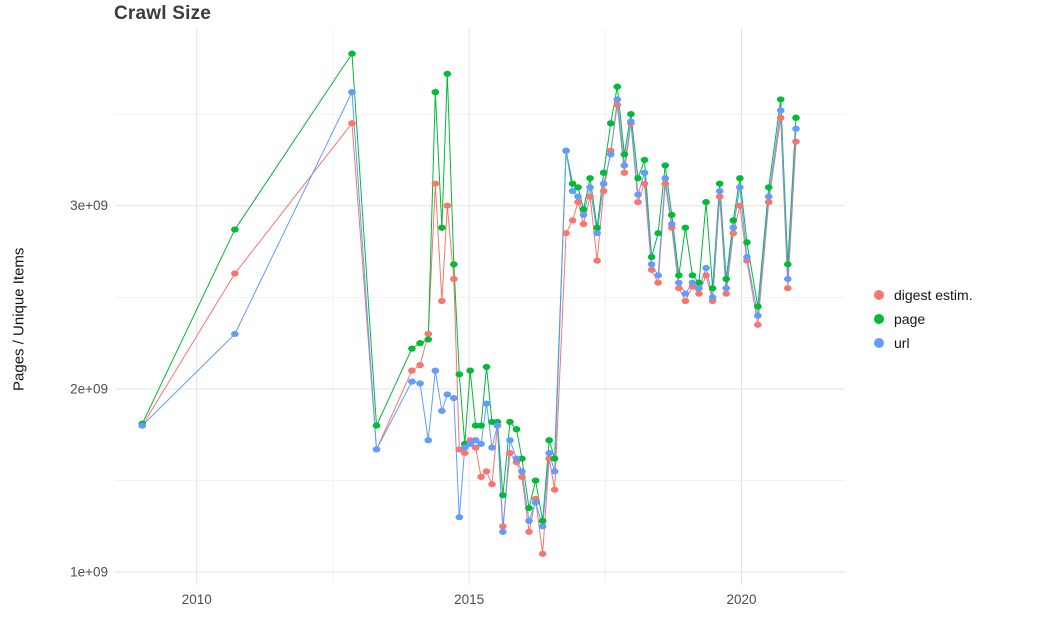 The height and width of the screenshot is (639, 1059). What do you see at coordinates (902, 343) in the screenshot?
I see `legend-label: url` at bounding box center [902, 343].